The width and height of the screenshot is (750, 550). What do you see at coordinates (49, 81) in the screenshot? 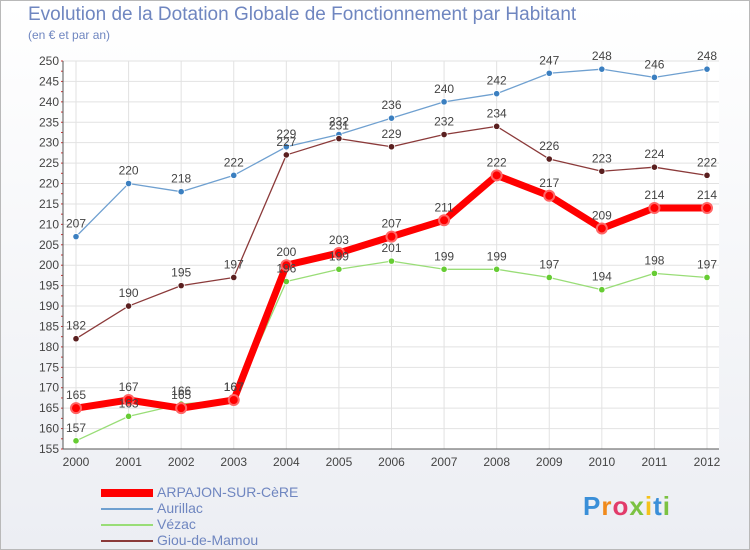
I see `y-tick-label: 245` at bounding box center [49, 81].